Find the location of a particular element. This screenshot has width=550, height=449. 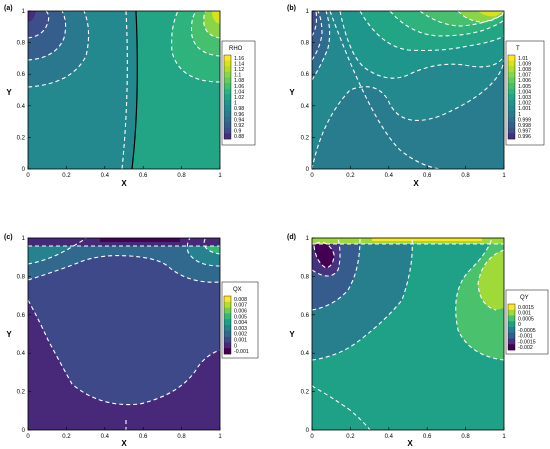

legend-level-label: 0.002 is located at coordinates (240, 335).